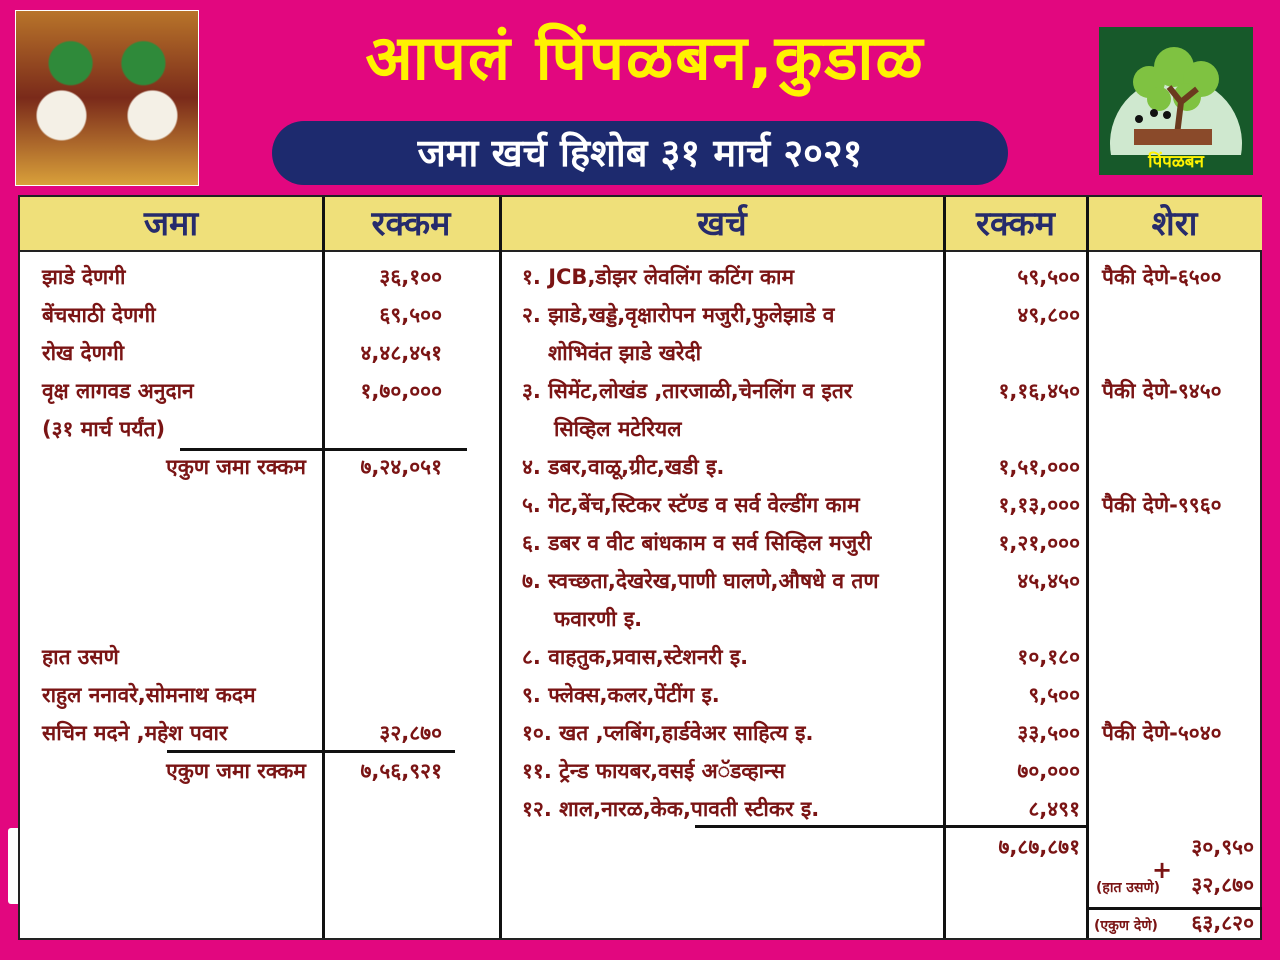 The image size is (1280, 960). I want to click on expense-label: १२. शाल,नारळ,केक,पावती स्टीकर इ., so click(671, 809).